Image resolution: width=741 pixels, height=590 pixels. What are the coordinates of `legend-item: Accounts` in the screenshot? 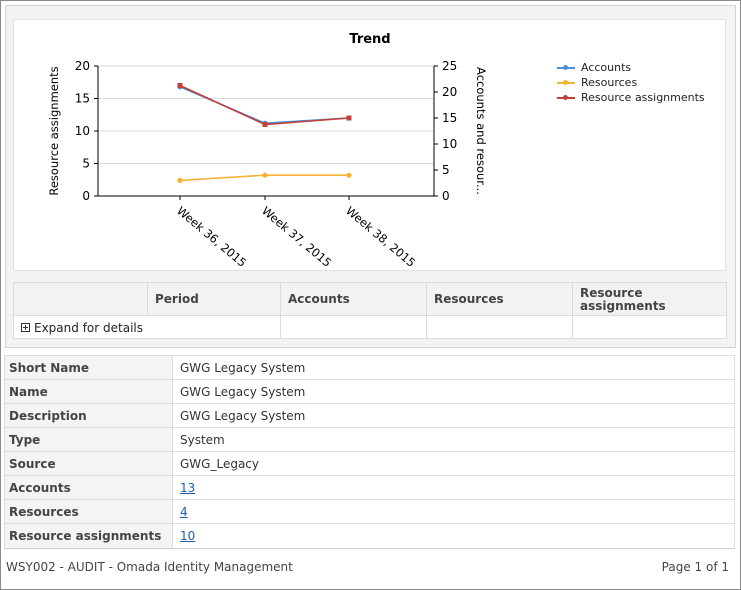 It's located at (631, 67).